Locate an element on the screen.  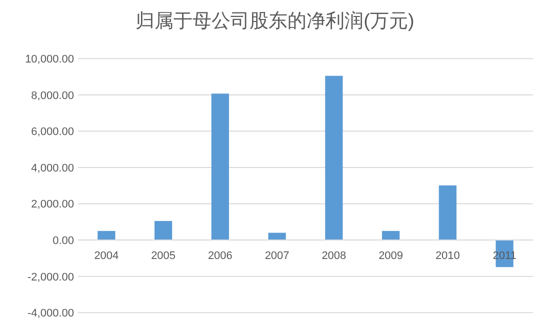
x-tick-label: 2004 is located at coordinates (106, 256).